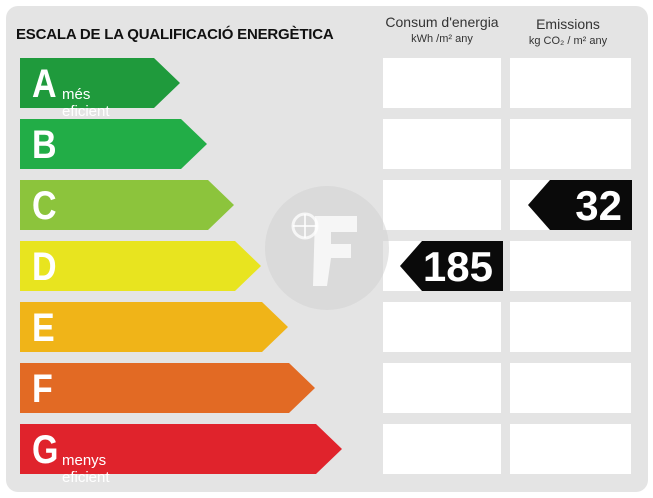 The width and height of the screenshot is (653, 498). What do you see at coordinates (181, 449) in the screenshot?
I see `rating-arrow-g` at bounding box center [181, 449].